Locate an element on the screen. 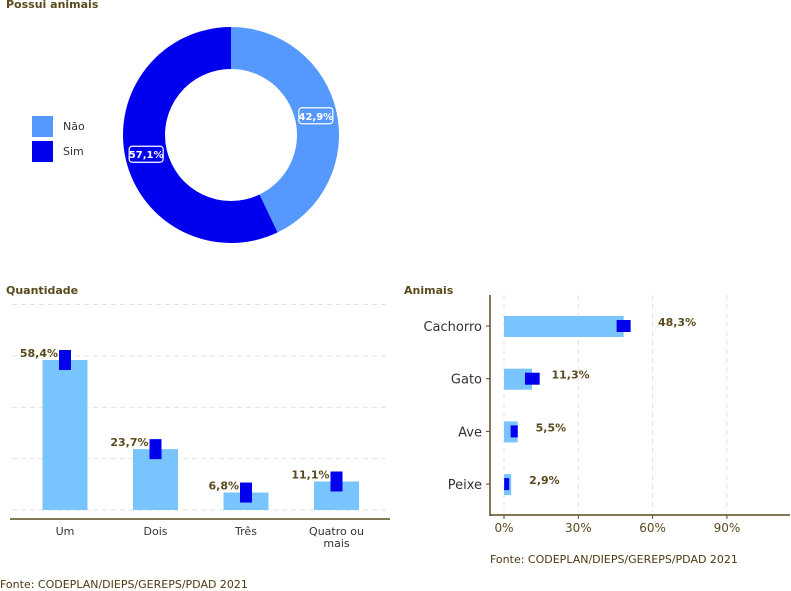  bar-value-label: 11,3% is located at coordinates (571, 375).